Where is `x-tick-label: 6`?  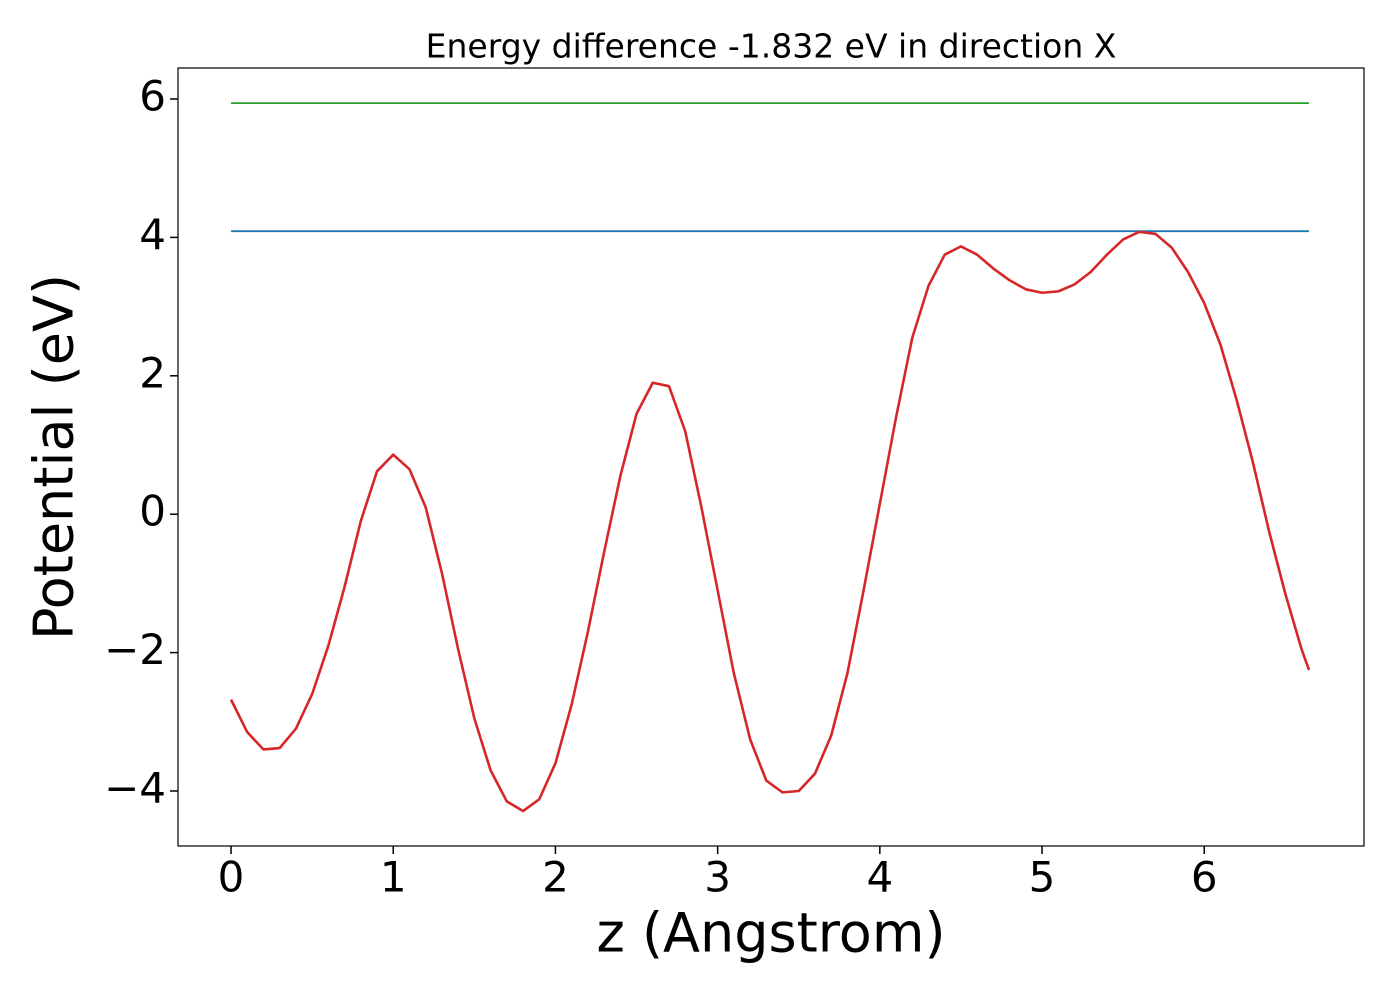
x-tick-label: 6 is located at coordinates (1204, 877).